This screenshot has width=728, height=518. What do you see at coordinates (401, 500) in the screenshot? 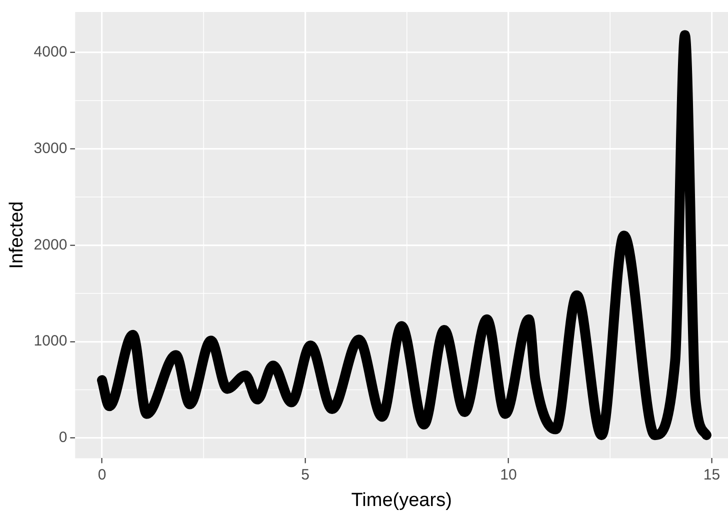
I see `x-axis-title: Time(years)` at bounding box center [401, 500].